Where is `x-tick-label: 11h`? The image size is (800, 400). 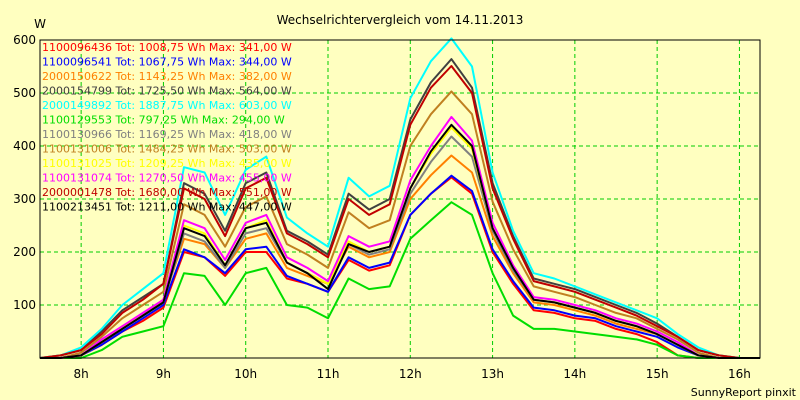
x-tick-label: 11h is located at coordinates (328, 374).